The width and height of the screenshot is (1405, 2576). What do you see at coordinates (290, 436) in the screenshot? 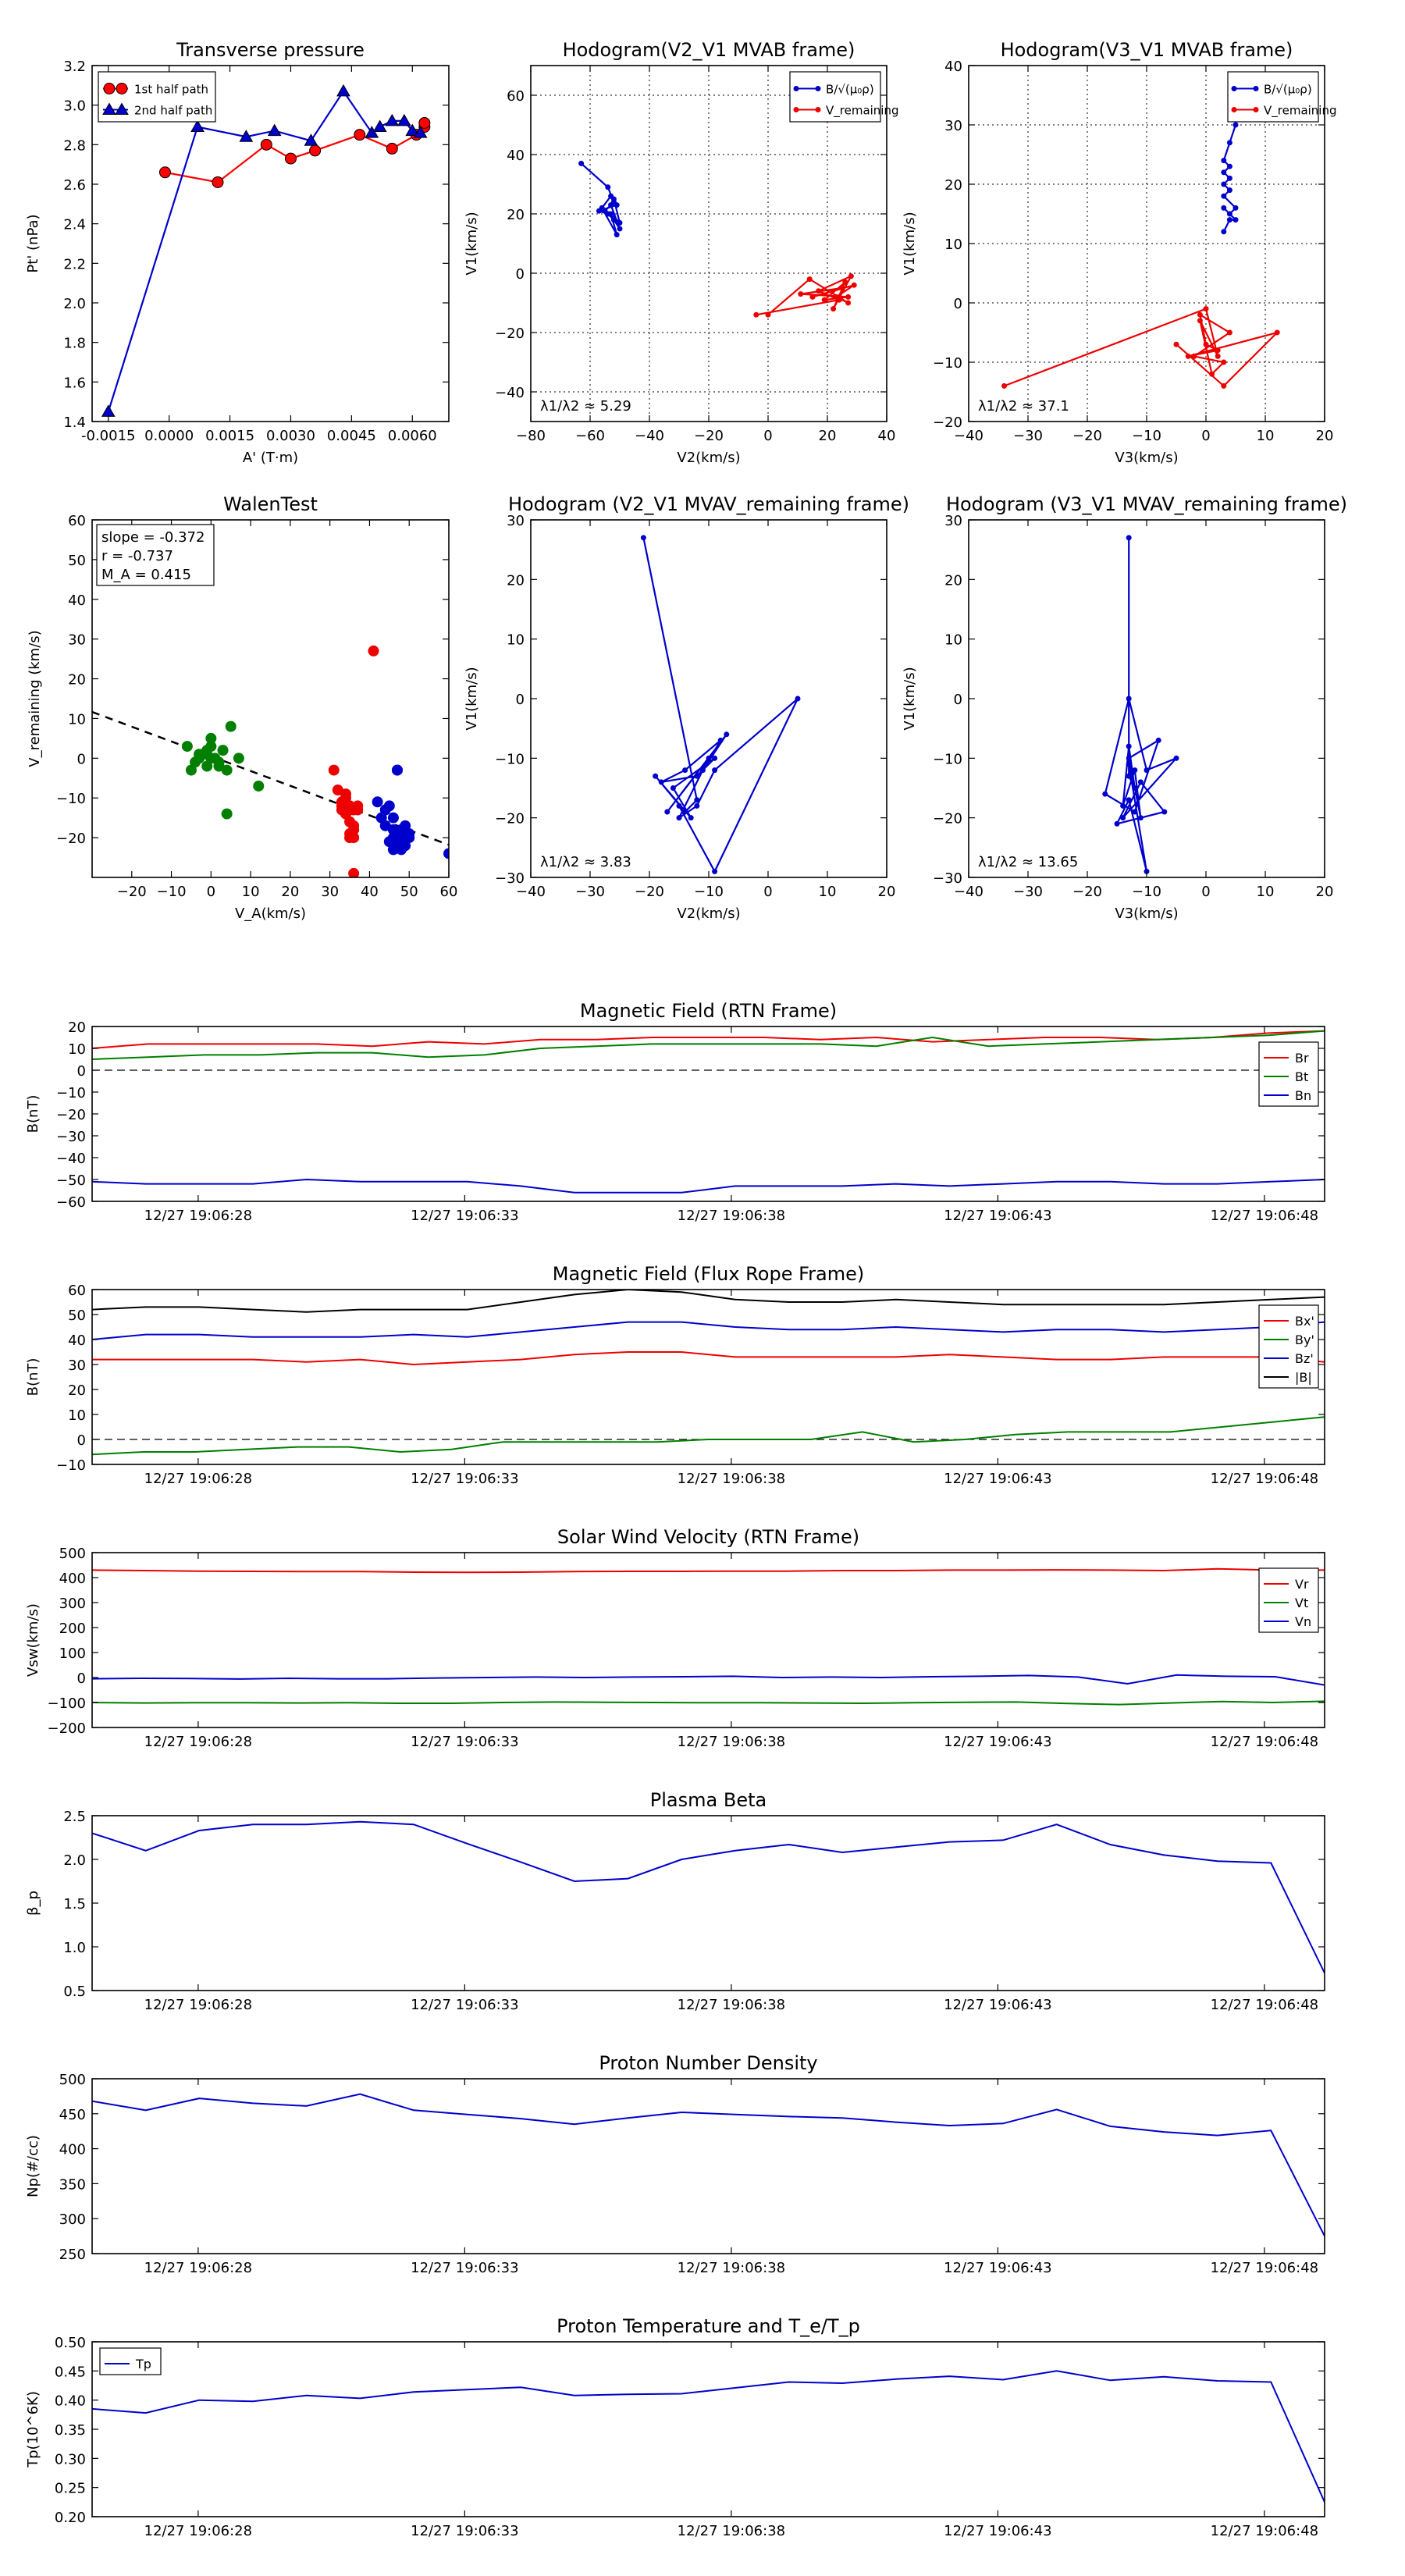
I see `x-tick-label: 0.0030` at bounding box center [290, 436].